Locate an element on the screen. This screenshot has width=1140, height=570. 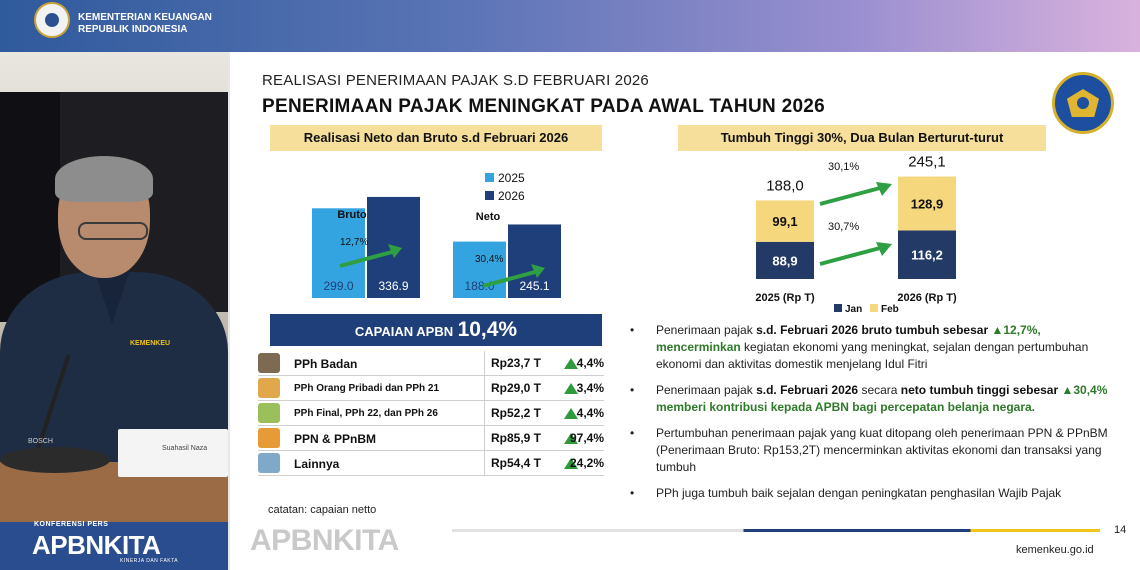
ministry-name: KEMENTERIAN KEUANGAN REPUBLIK INDONESIA is located at coordinates (145, 24).